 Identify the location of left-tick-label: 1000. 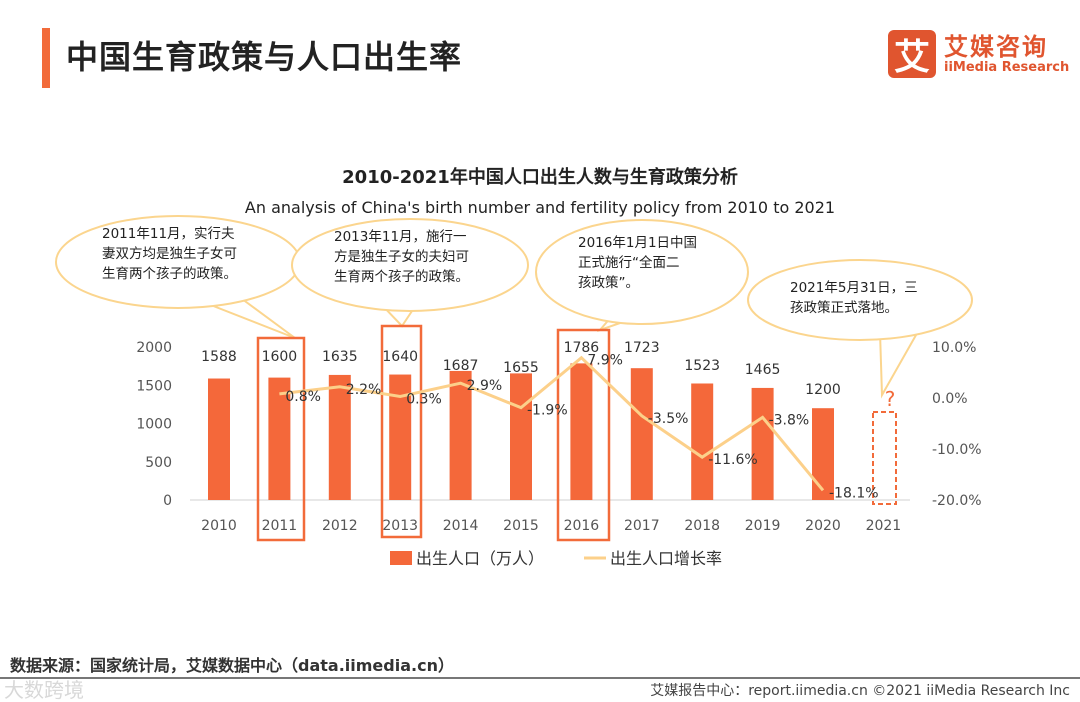
(154, 425).